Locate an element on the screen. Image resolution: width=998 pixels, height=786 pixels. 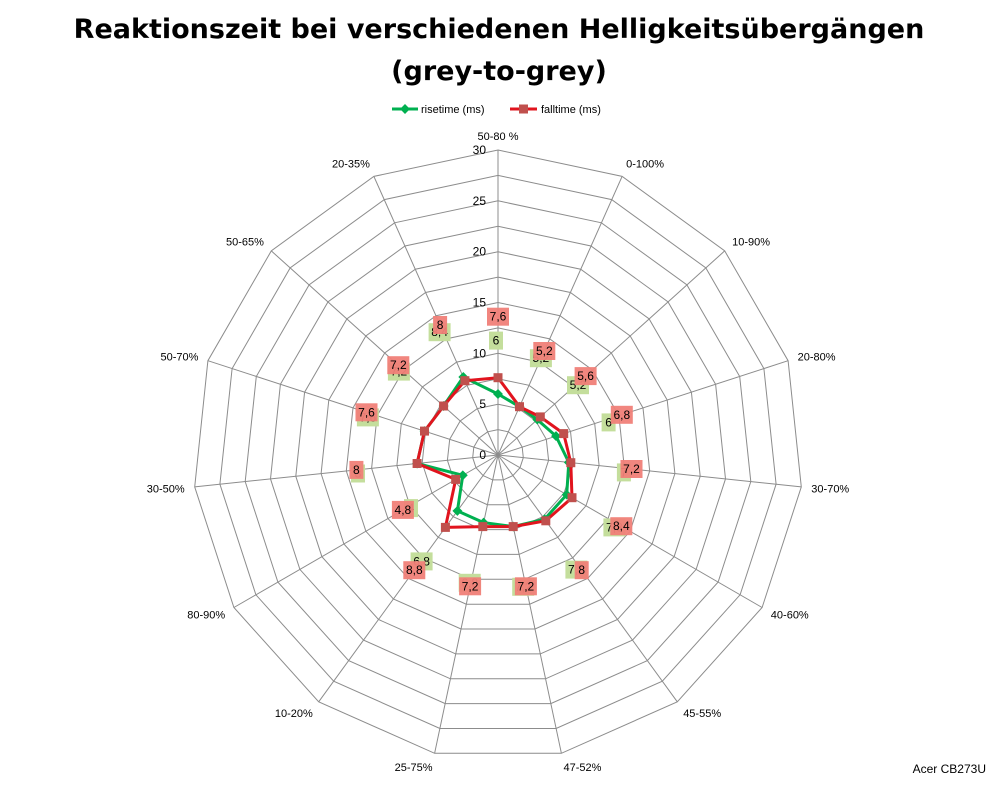
falltime-data-label: 8,8 is located at coordinates (414, 570).